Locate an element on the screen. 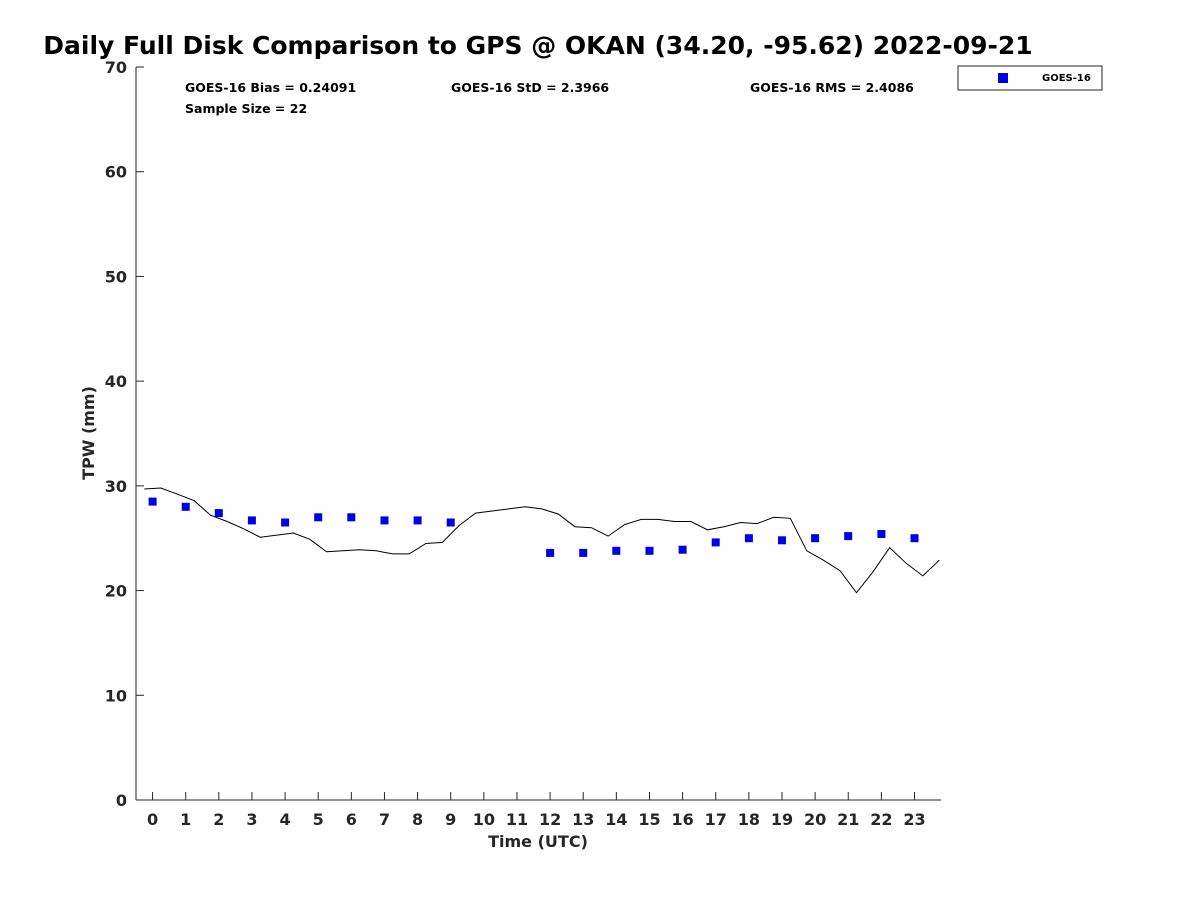 The width and height of the screenshot is (1200, 900). y-tick-label: 40 is located at coordinates (116, 381).